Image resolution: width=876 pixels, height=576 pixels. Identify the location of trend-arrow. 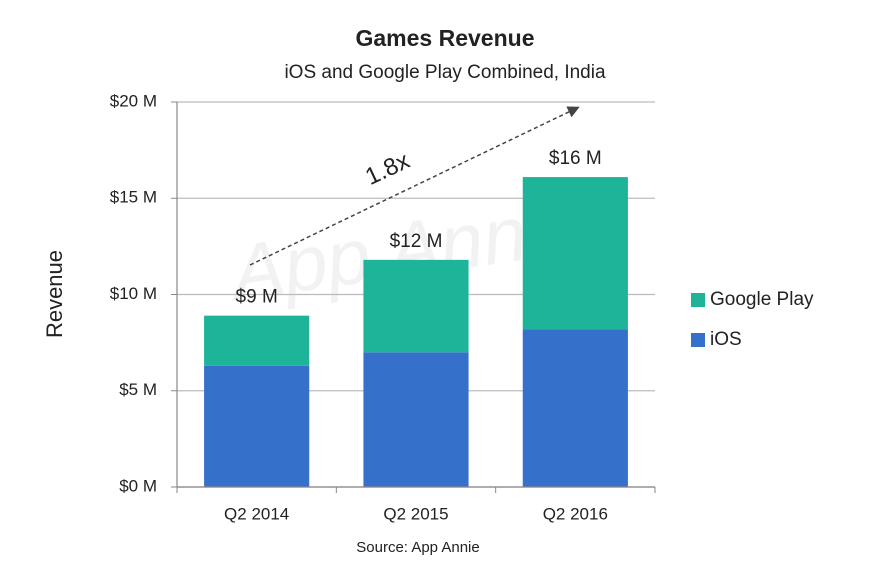
(414, 186).